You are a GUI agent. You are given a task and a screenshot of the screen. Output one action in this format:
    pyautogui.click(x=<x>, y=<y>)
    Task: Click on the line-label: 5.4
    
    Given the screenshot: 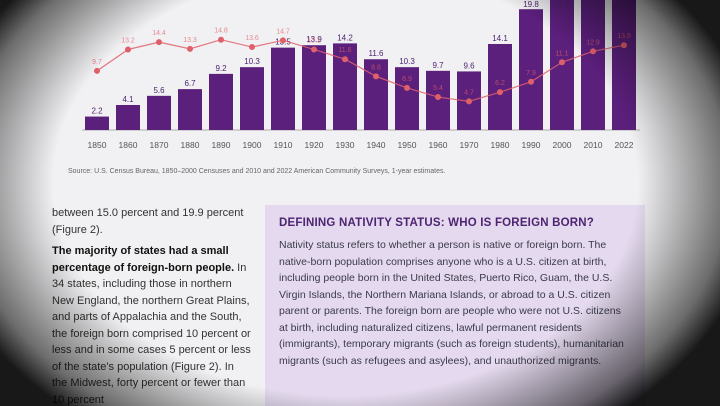 What is the action you would take?
    pyautogui.click(x=438, y=88)
    